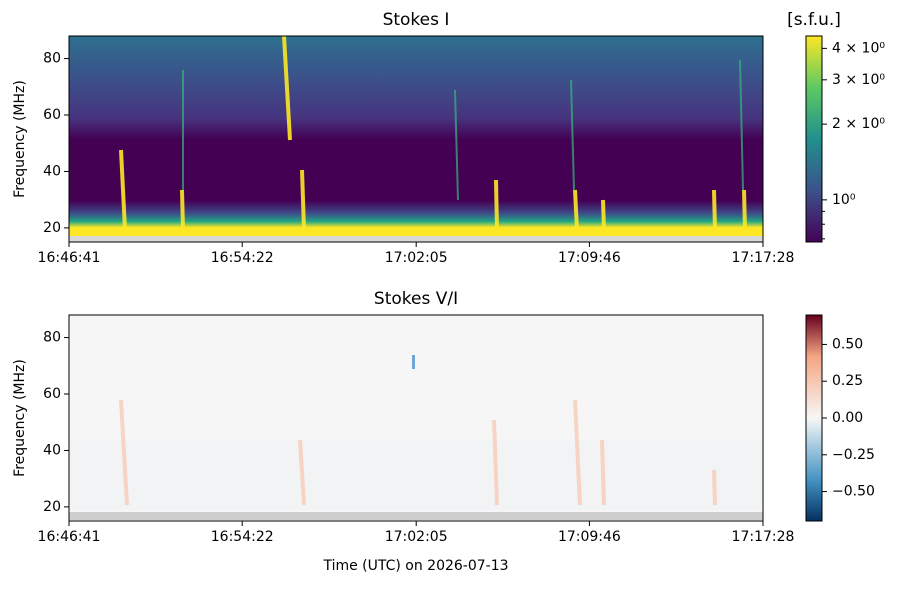  What do you see at coordinates (847, 381) in the screenshot?
I see `colorbar-tick-label: 0.25` at bounding box center [847, 381].